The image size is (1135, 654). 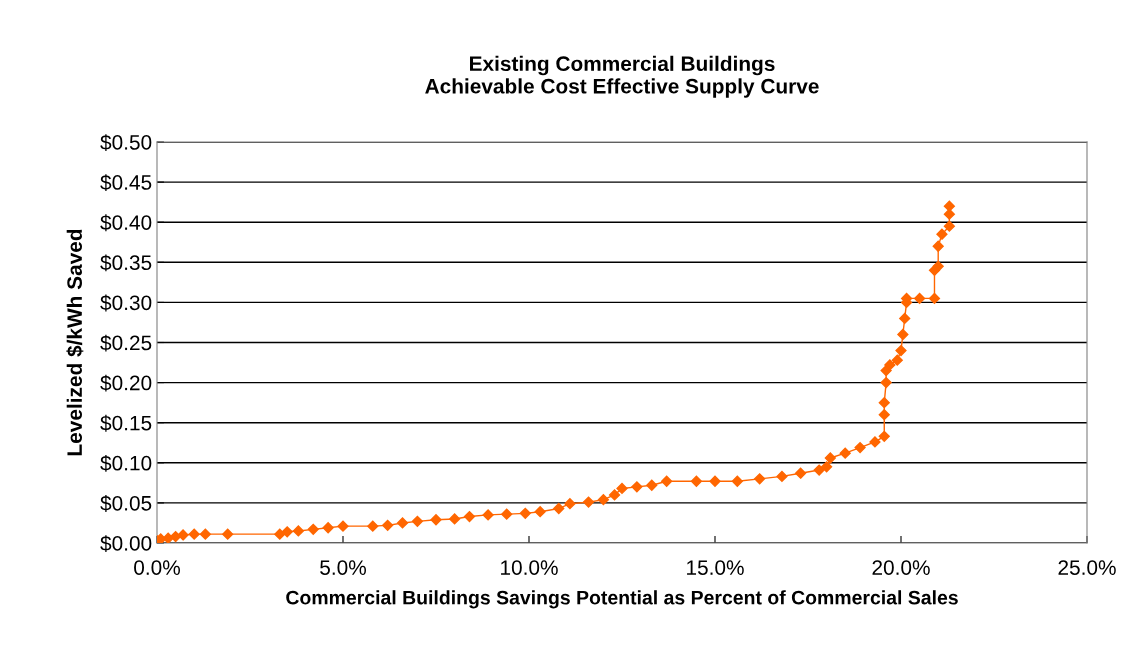 I want to click on x-tick-label: 10.0%, so click(x=529, y=567).